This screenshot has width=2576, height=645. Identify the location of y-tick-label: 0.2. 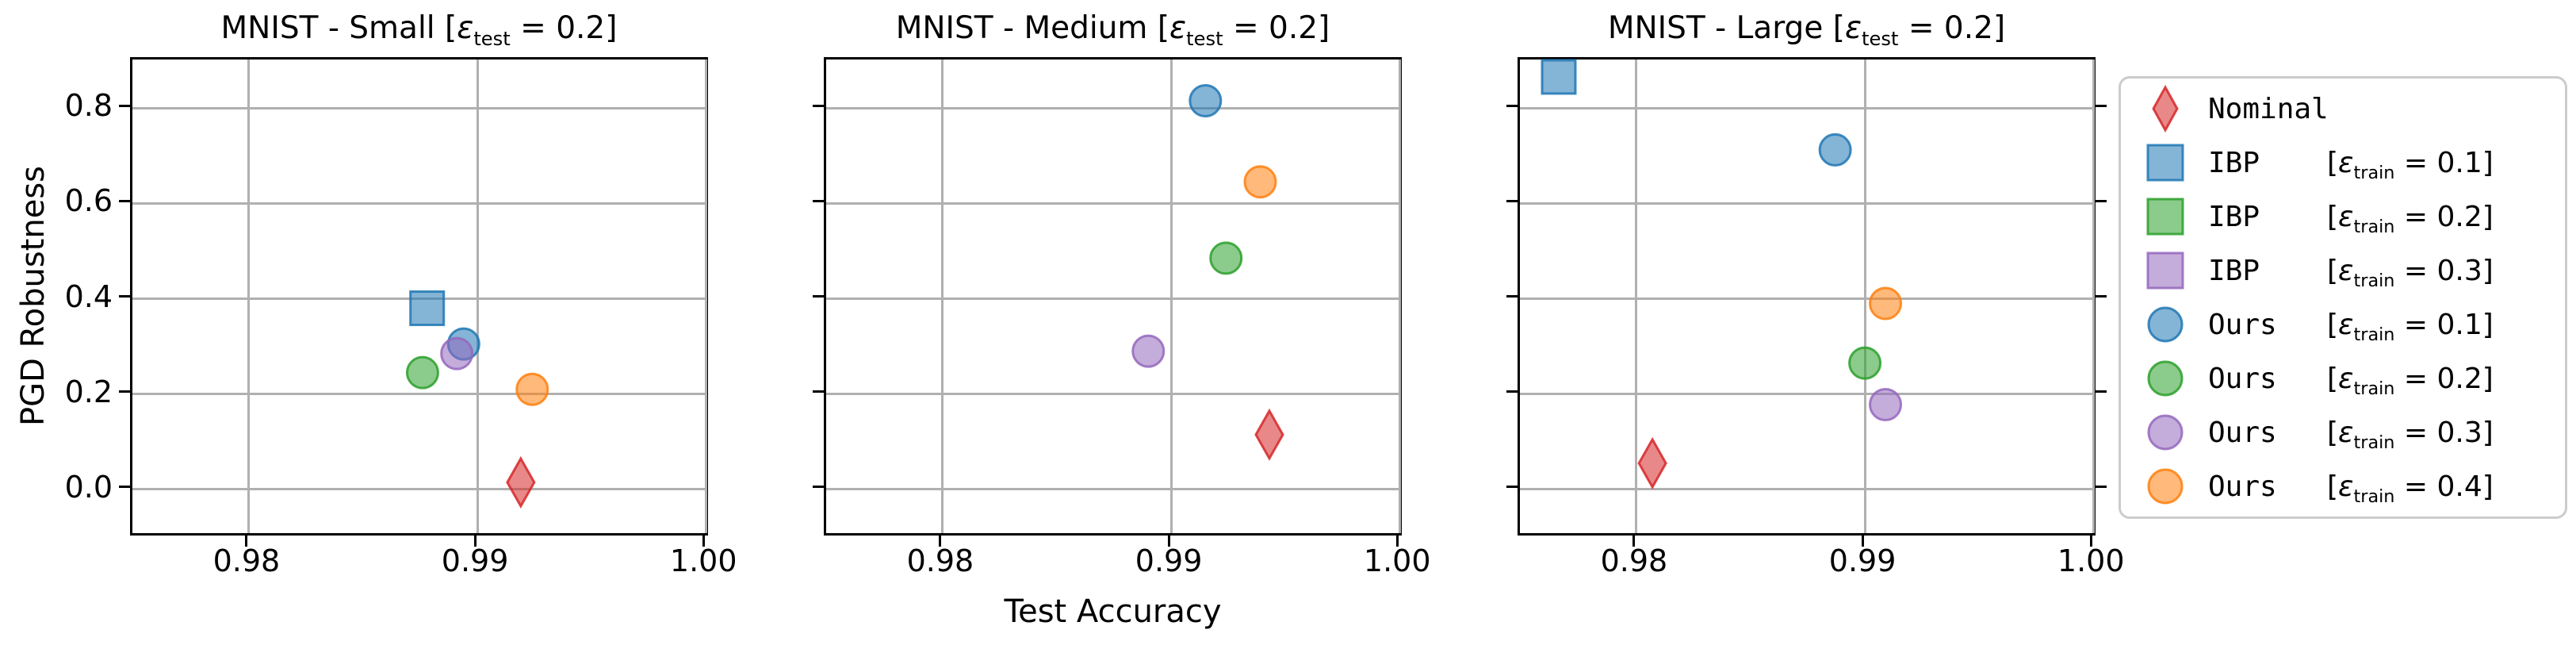
(88, 392).